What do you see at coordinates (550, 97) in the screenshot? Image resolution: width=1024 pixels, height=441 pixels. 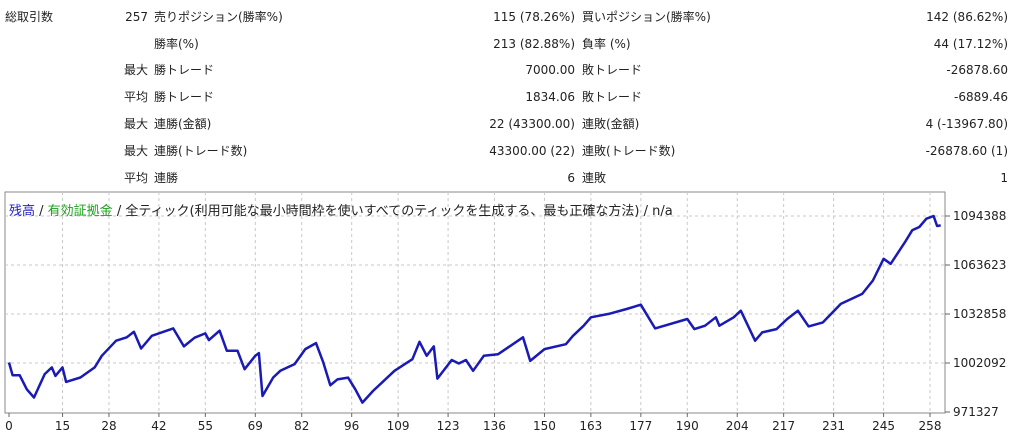 I see `stat-value: 1834.06` at bounding box center [550, 97].